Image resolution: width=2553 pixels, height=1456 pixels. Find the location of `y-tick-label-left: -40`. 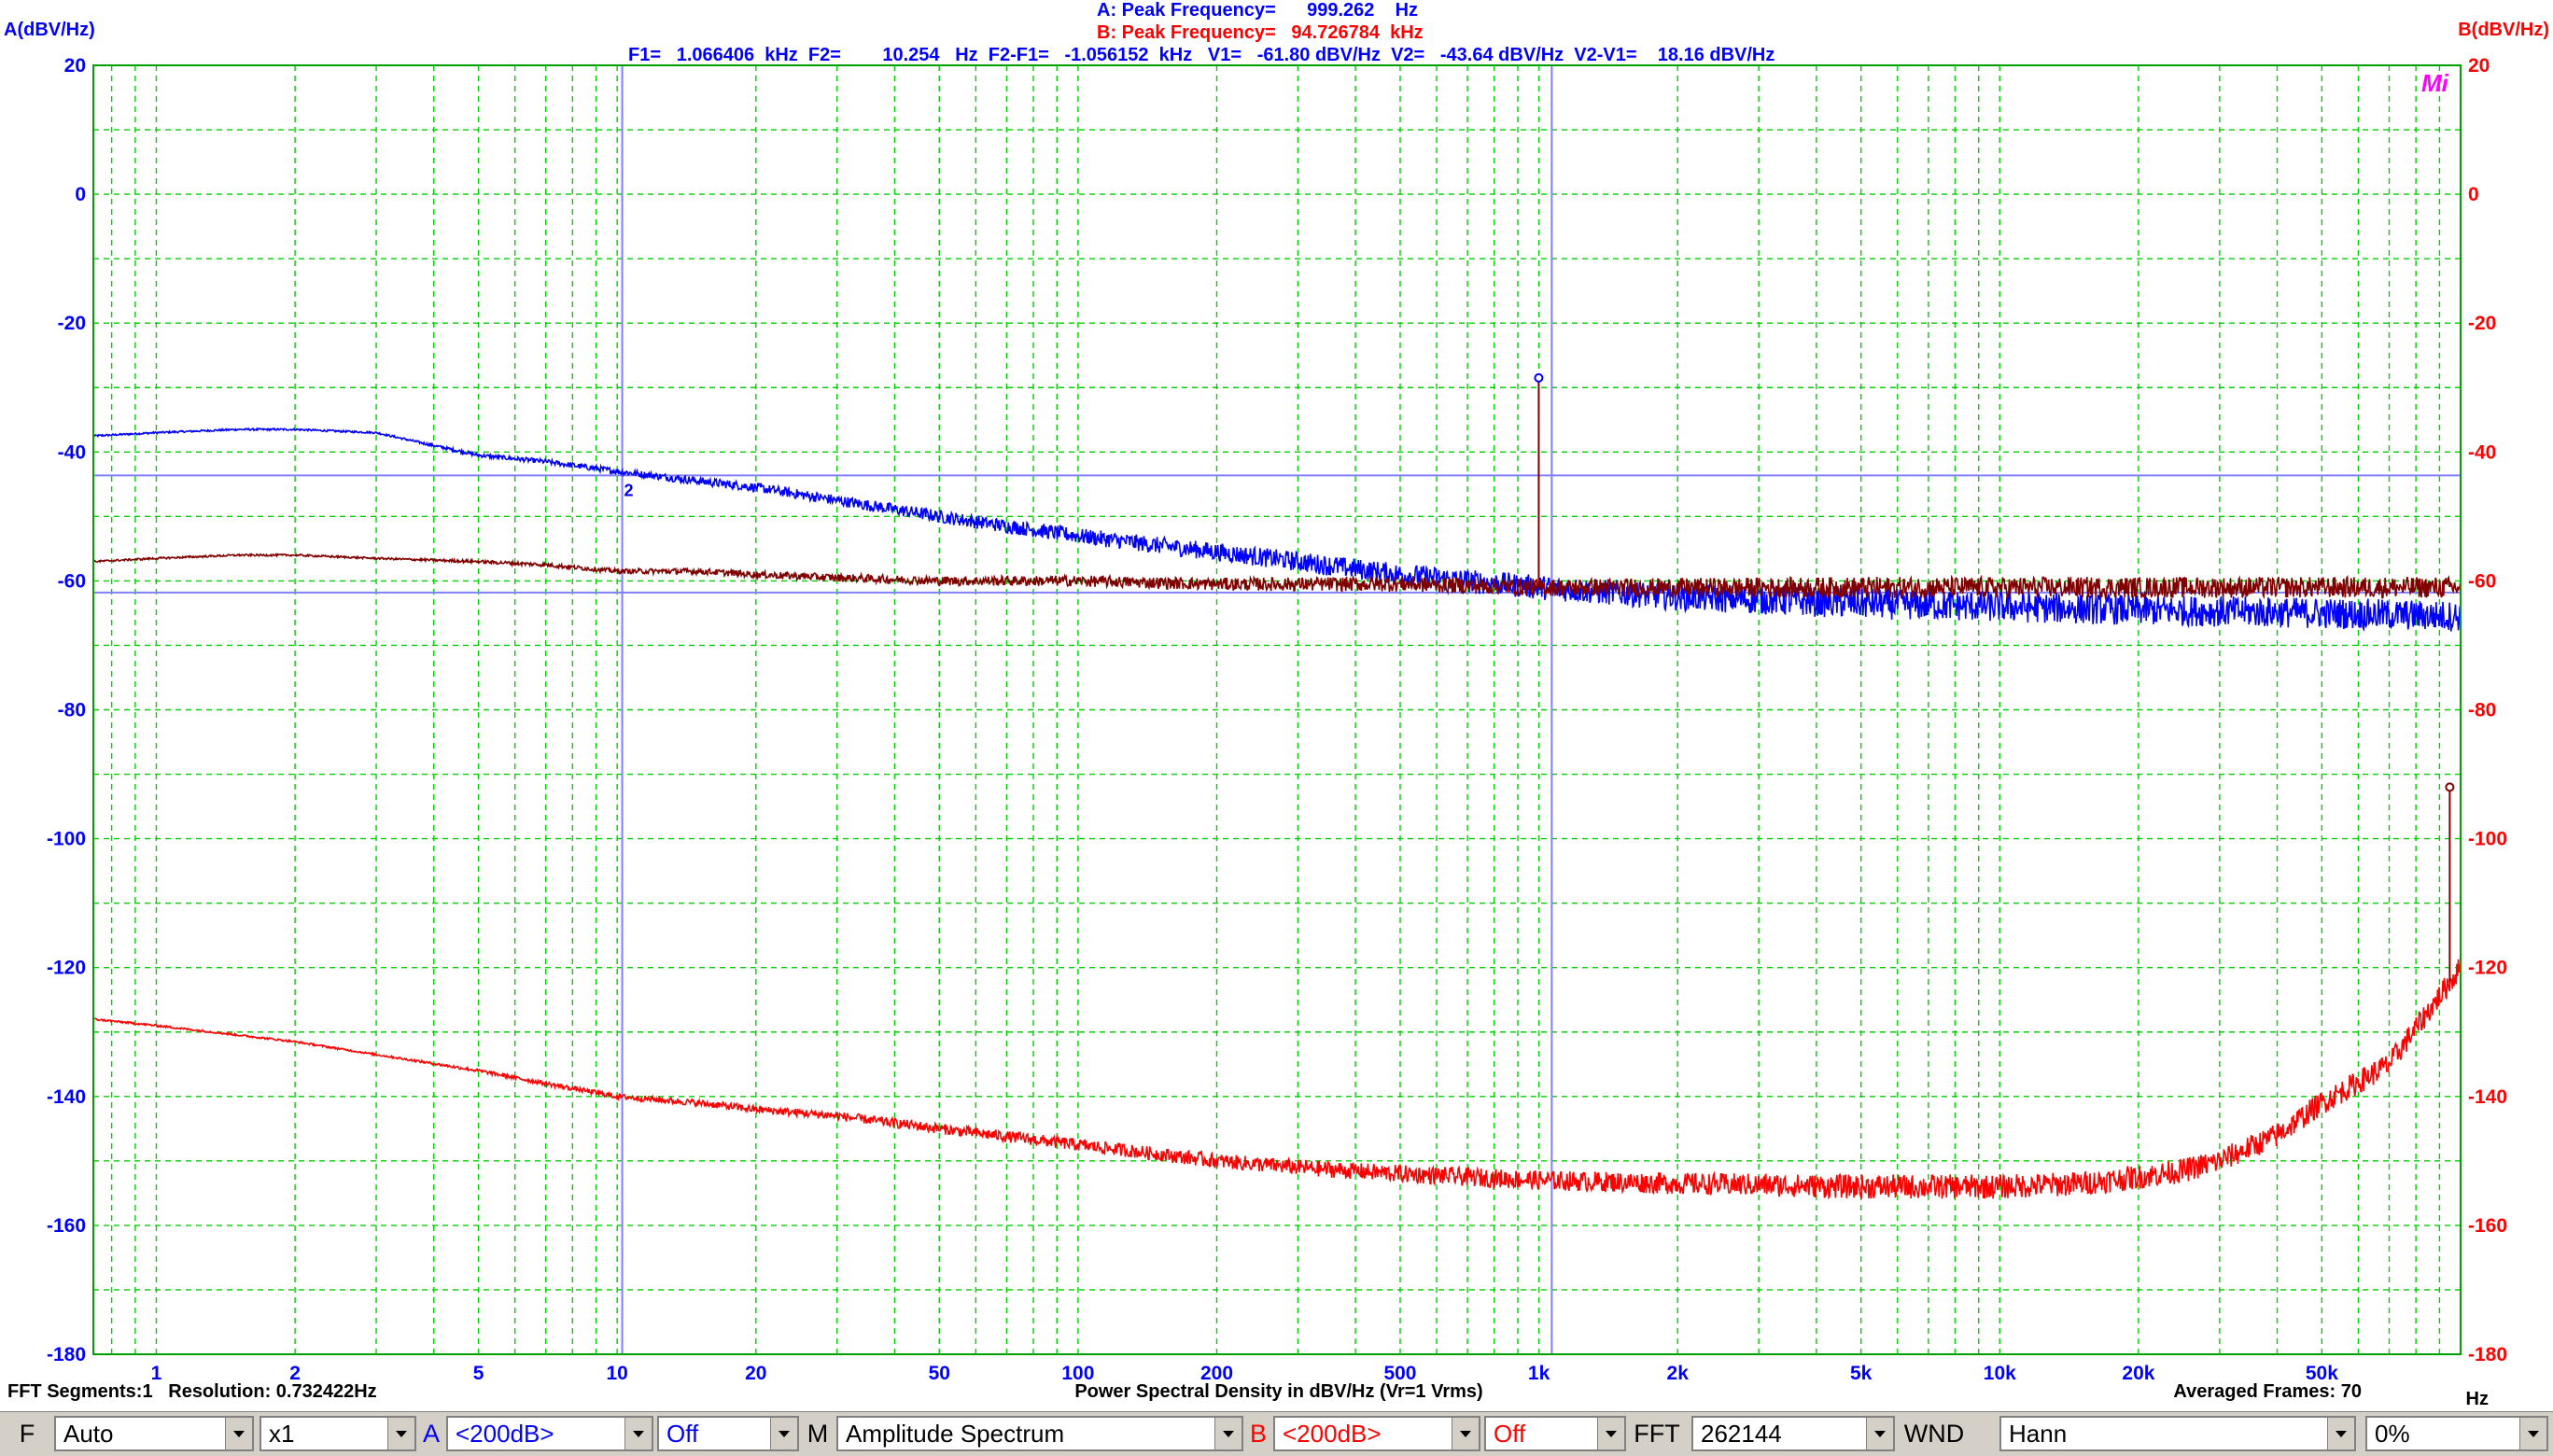

y-tick-label-left: -40 is located at coordinates (72, 452).